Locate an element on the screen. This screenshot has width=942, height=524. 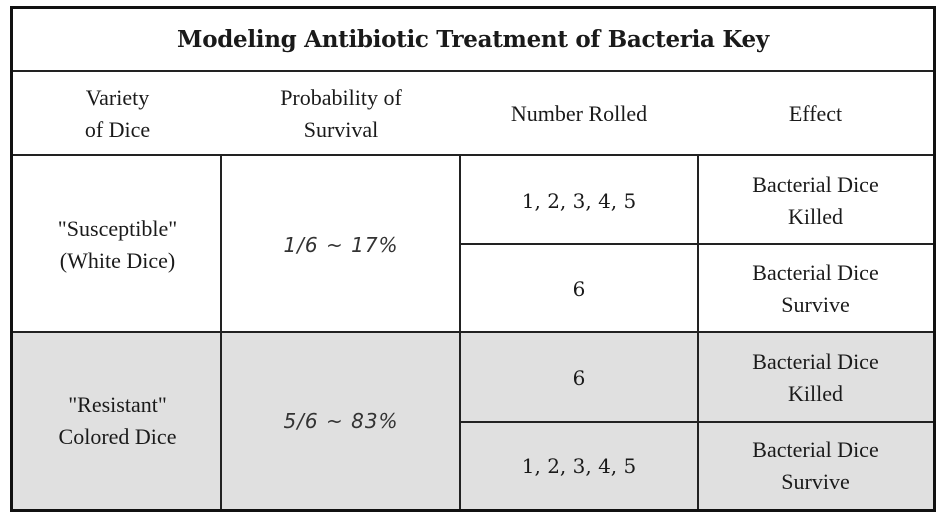
header-number-rolled: Number Rolled is located at coordinates (579, 113).